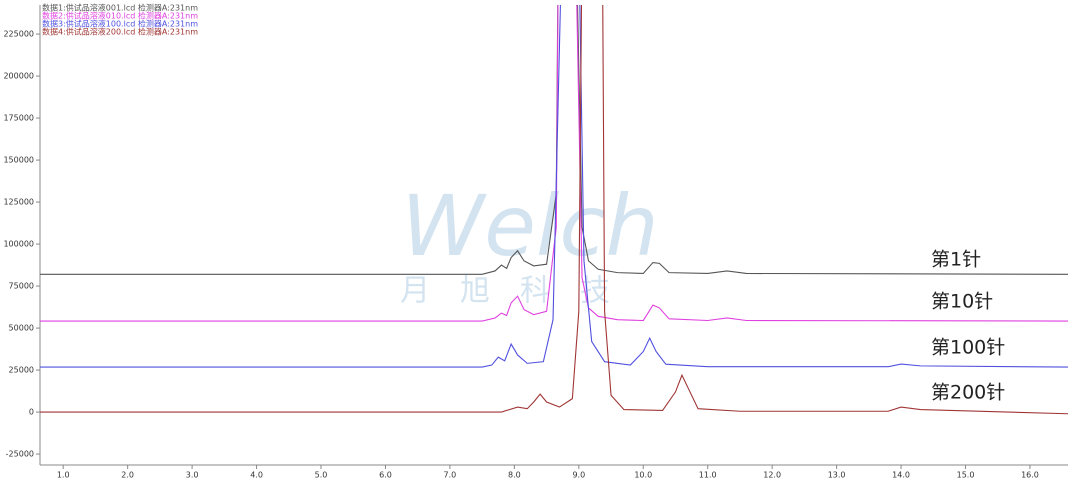 The height and width of the screenshot is (490, 1080). I want to click on y-tick-label: 175000, so click(18, 118).